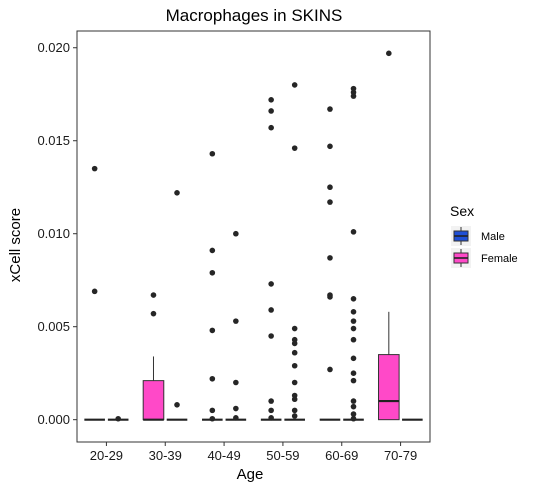 The height and width of the screenshot is (489, 536). Describe the element at coordinates (15, 245) in the screenshot. I see `y-axis-title: xCell score` at that location.